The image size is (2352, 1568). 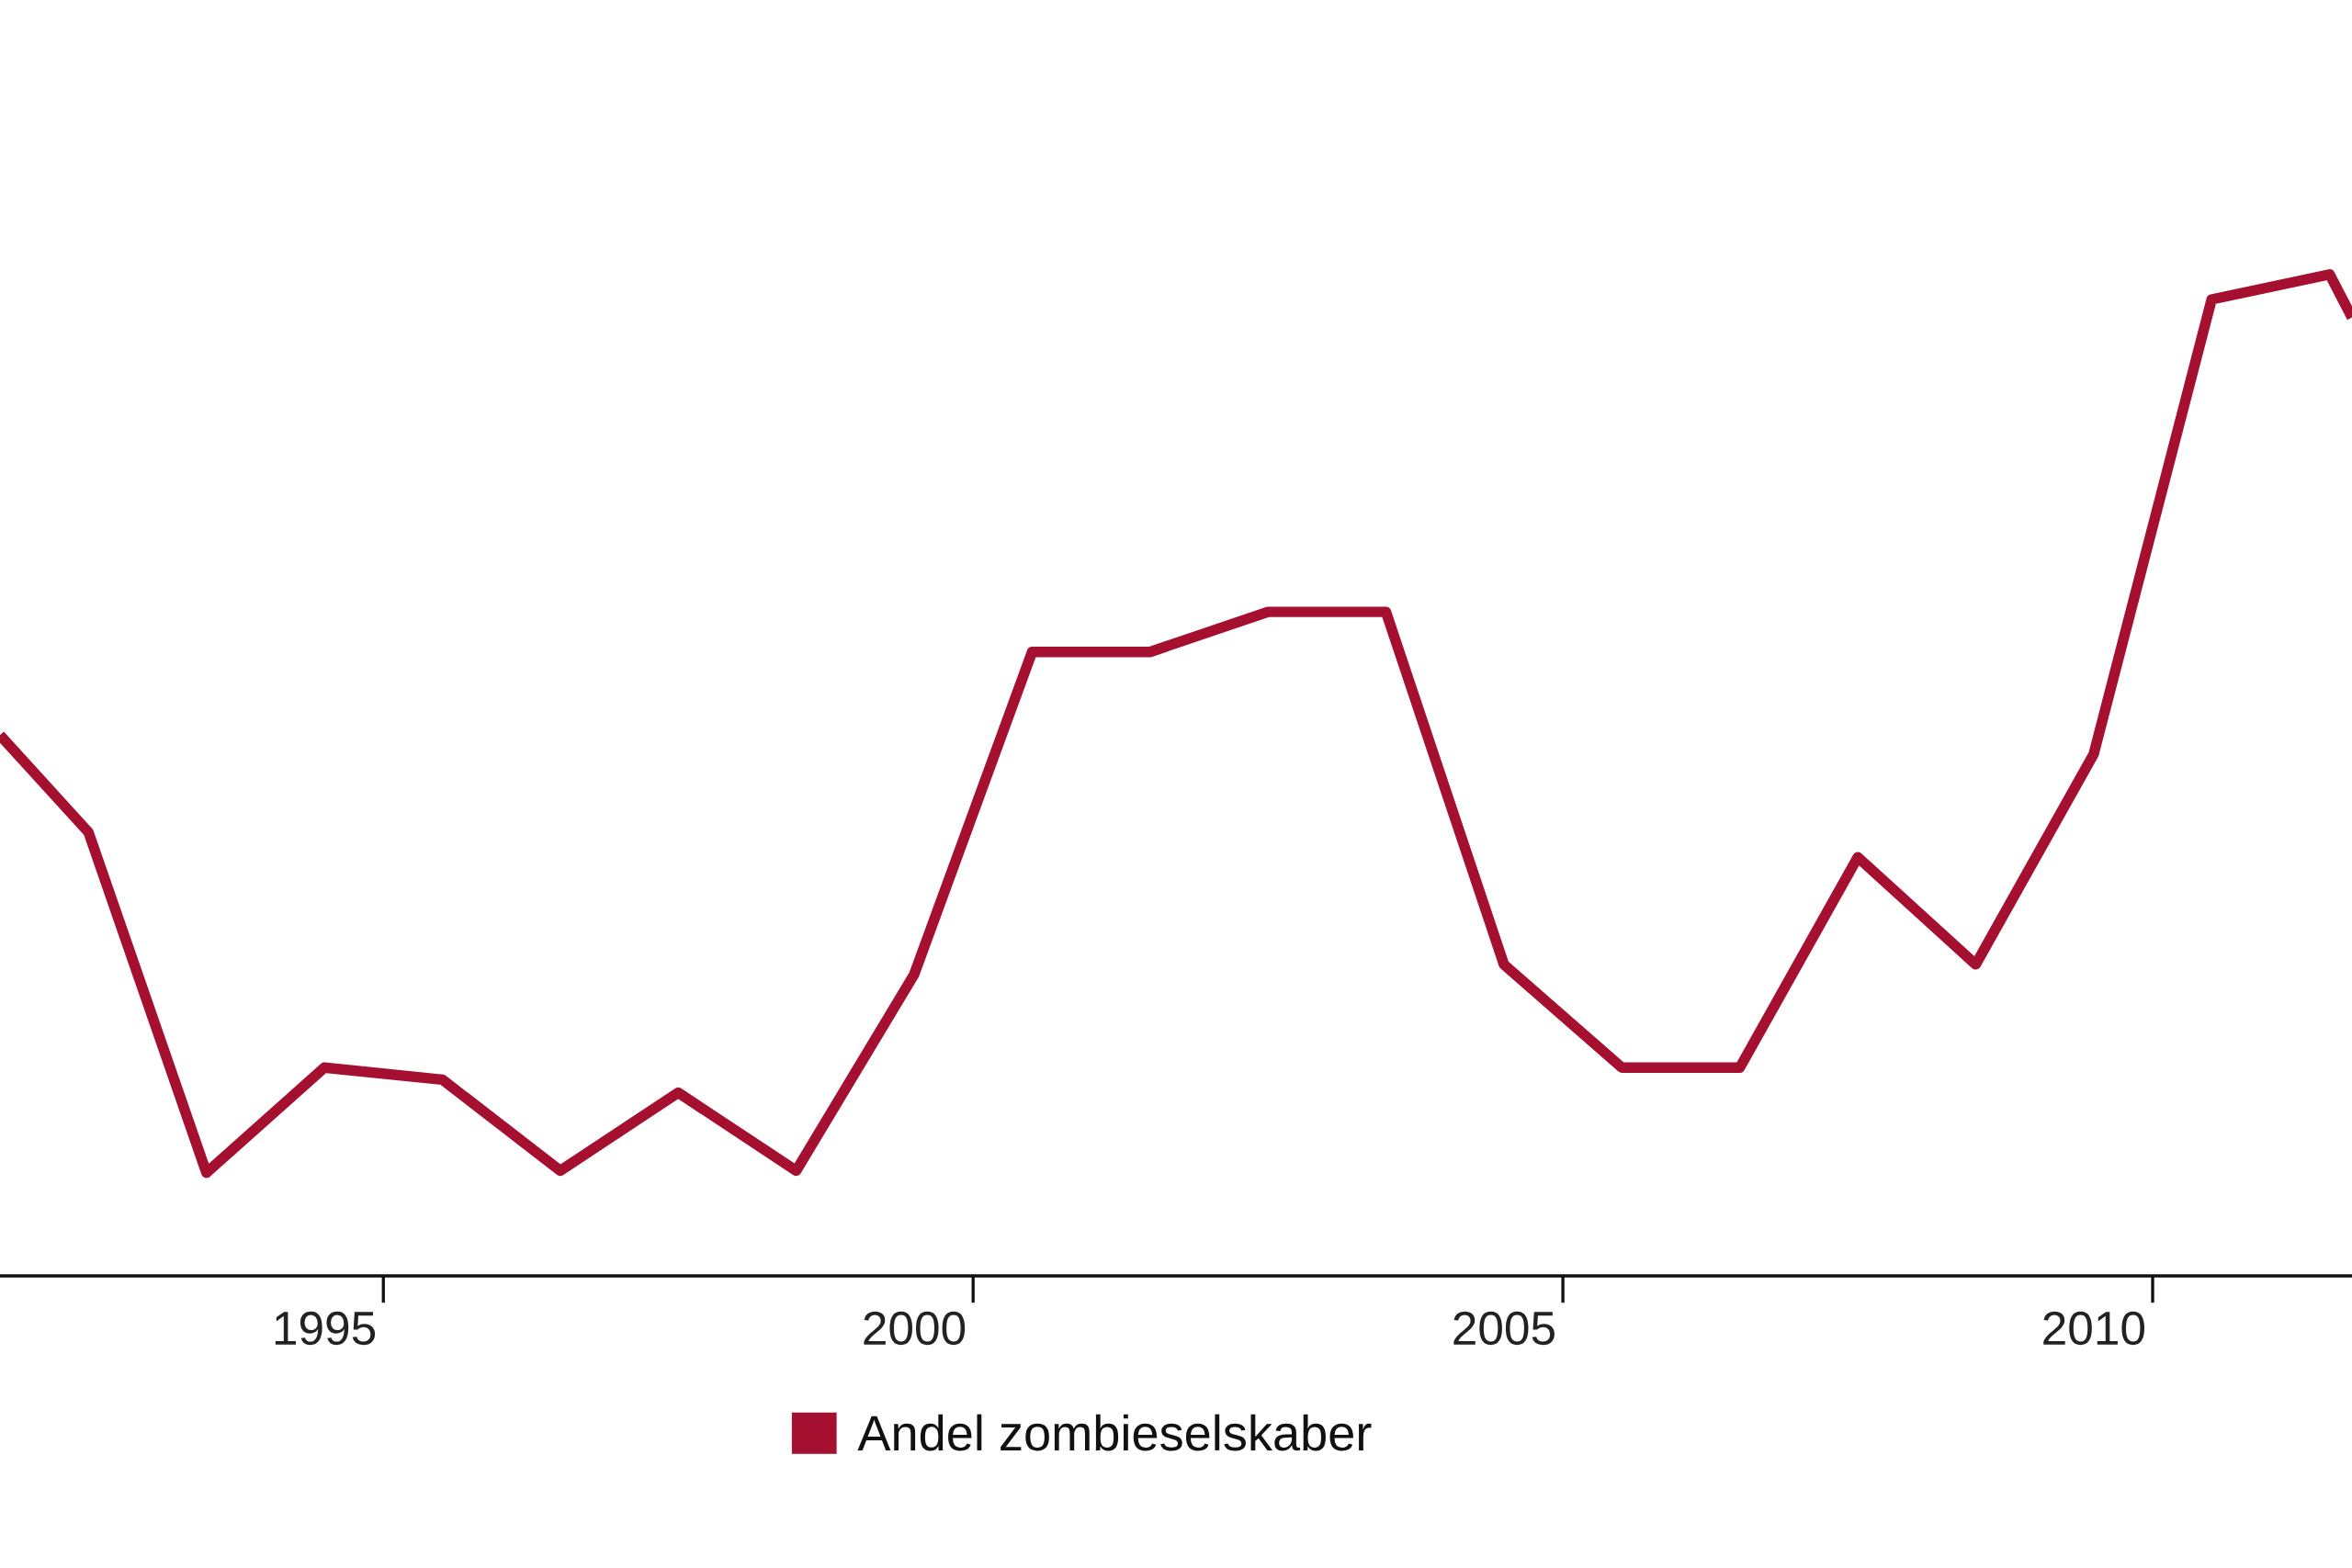 I want to click on legend-label: Andel zombieselskaber, so click(x=1115, y=1432).